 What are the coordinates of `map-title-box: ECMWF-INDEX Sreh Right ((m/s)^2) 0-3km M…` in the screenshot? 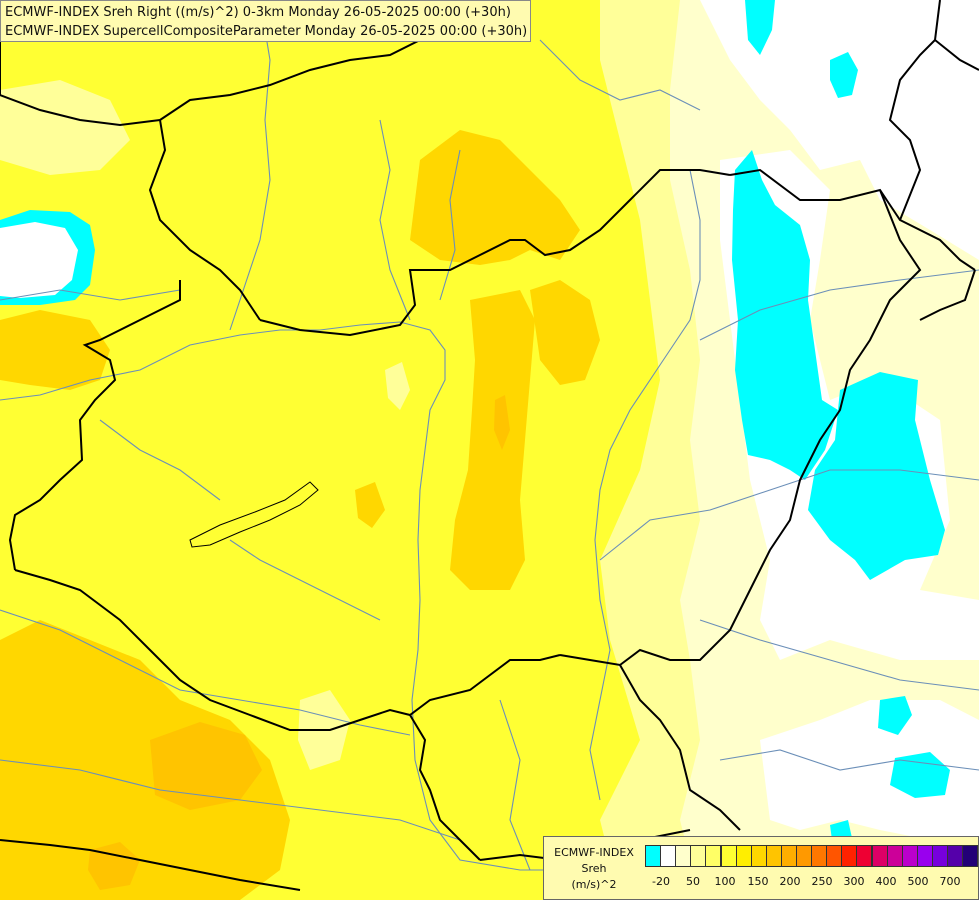 It's located at (265, 21).